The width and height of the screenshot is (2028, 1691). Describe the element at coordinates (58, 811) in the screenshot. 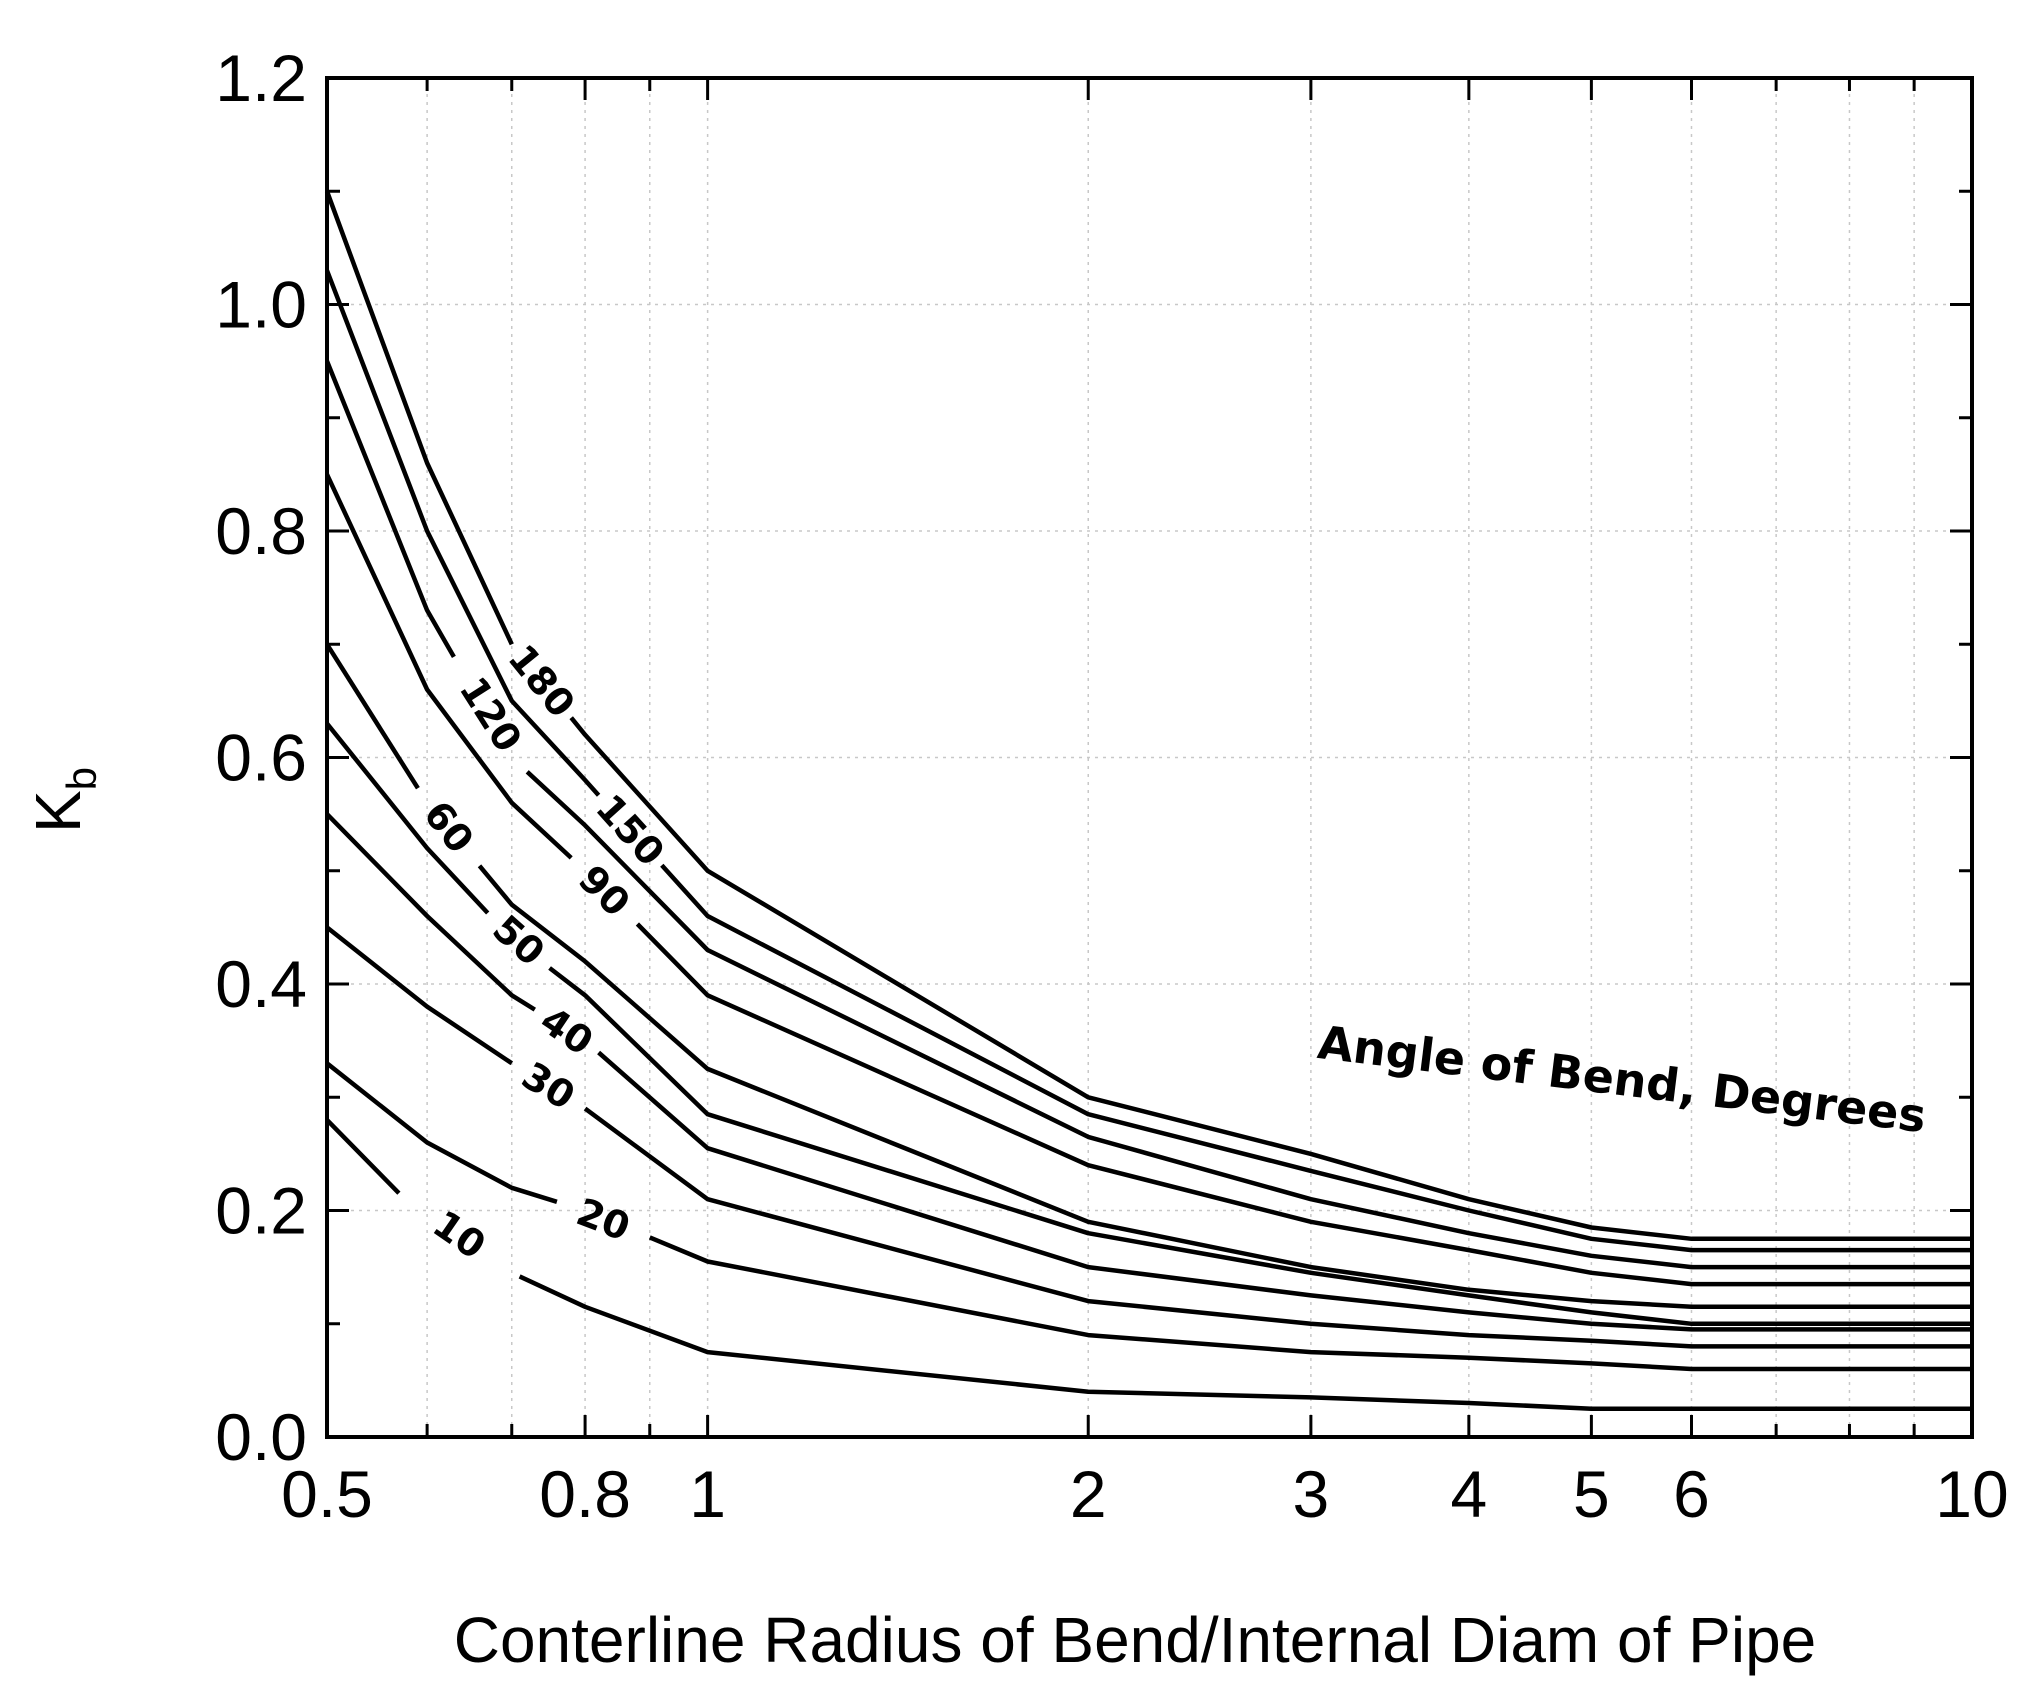

I see `y-axis-label-main: K` at that location.